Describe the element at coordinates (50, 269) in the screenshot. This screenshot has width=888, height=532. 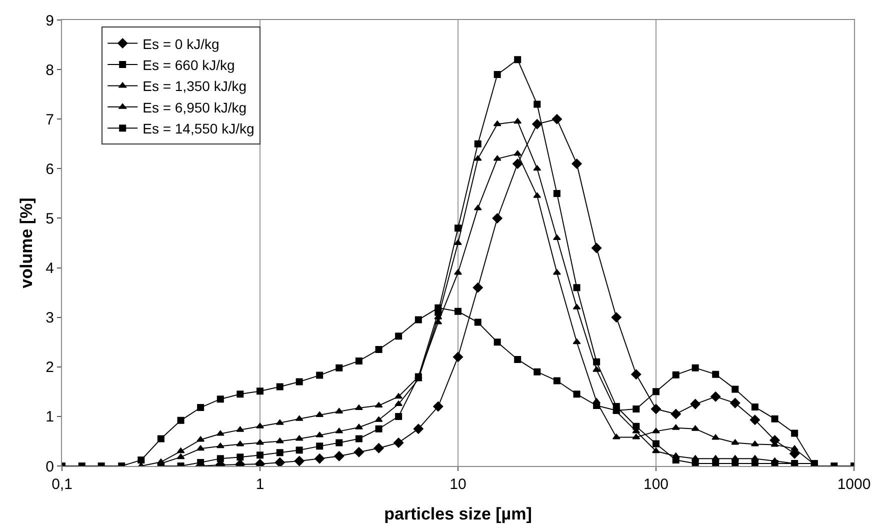
I see `y-tick-label: 4` at that location.